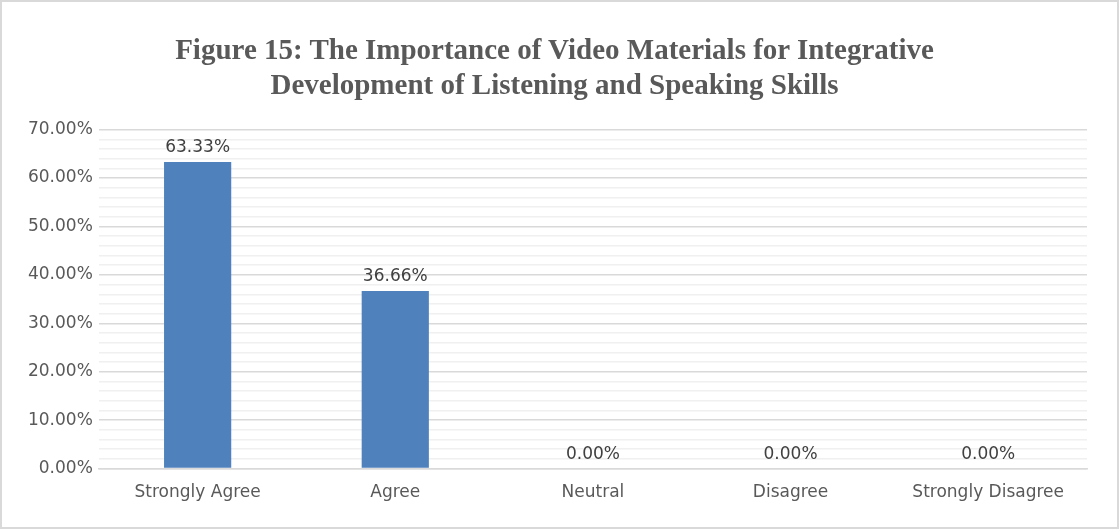  I want to click on x-tick-label: Neutral, so click(593, 491).